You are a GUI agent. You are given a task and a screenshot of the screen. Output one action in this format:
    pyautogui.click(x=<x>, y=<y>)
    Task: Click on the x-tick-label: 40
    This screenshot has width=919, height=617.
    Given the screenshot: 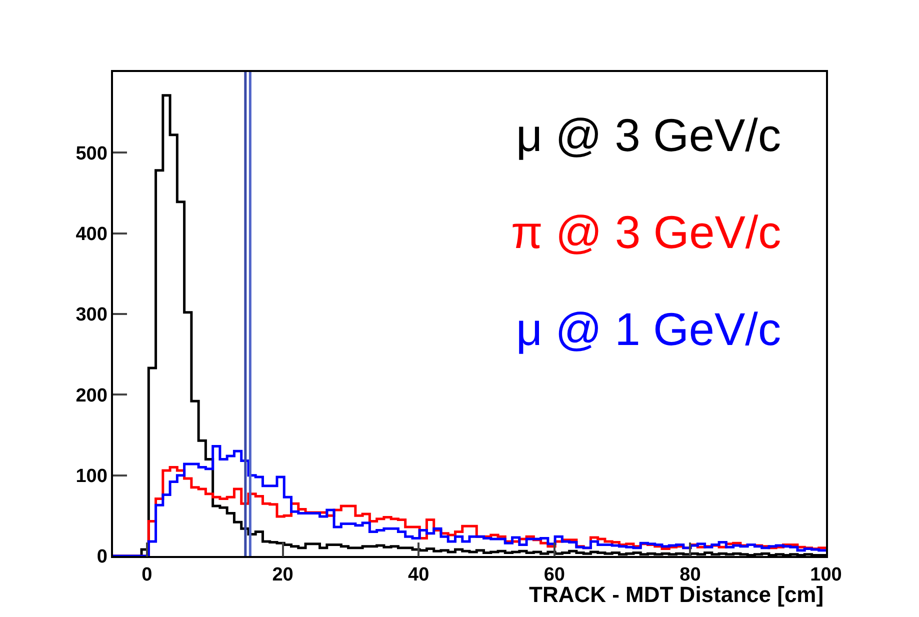 What is the action you would take?
    pyautogui.click(x=419, y=575)
    